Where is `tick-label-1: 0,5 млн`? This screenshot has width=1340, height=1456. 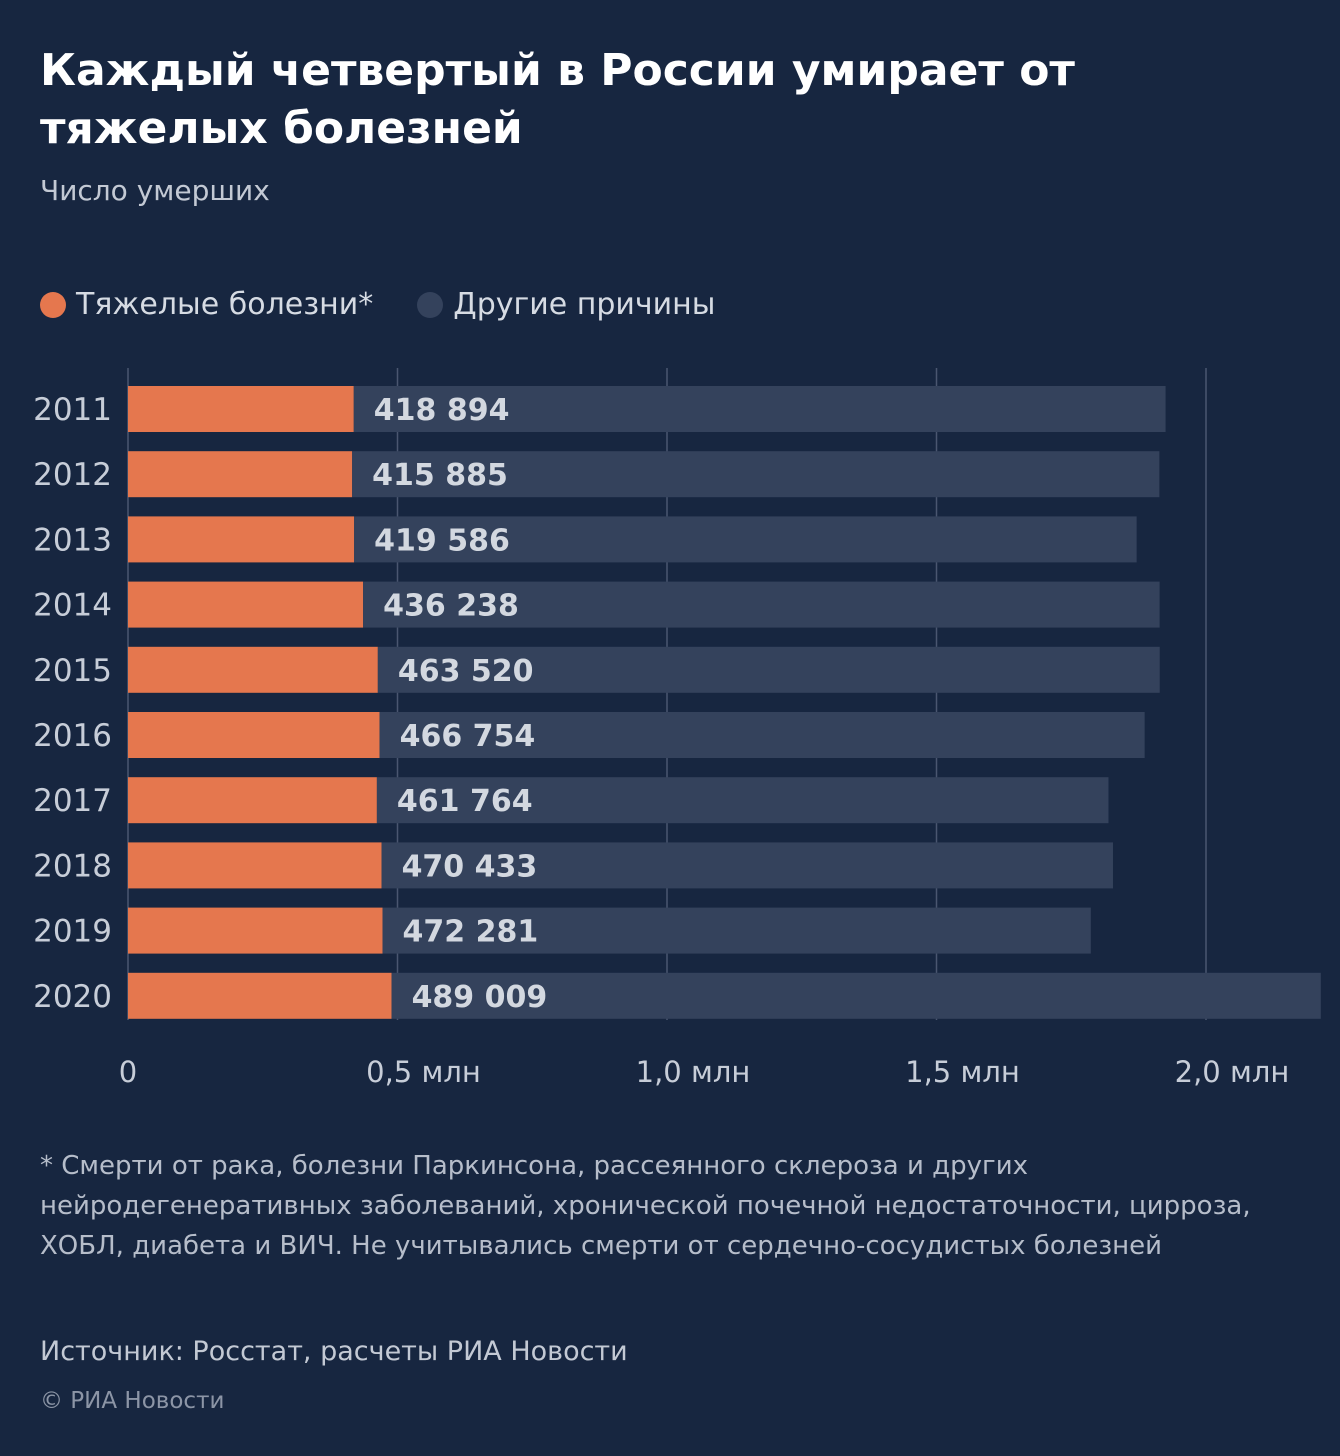 tick-label-1: 0,5 млн is located at coordinates (423, 1072).